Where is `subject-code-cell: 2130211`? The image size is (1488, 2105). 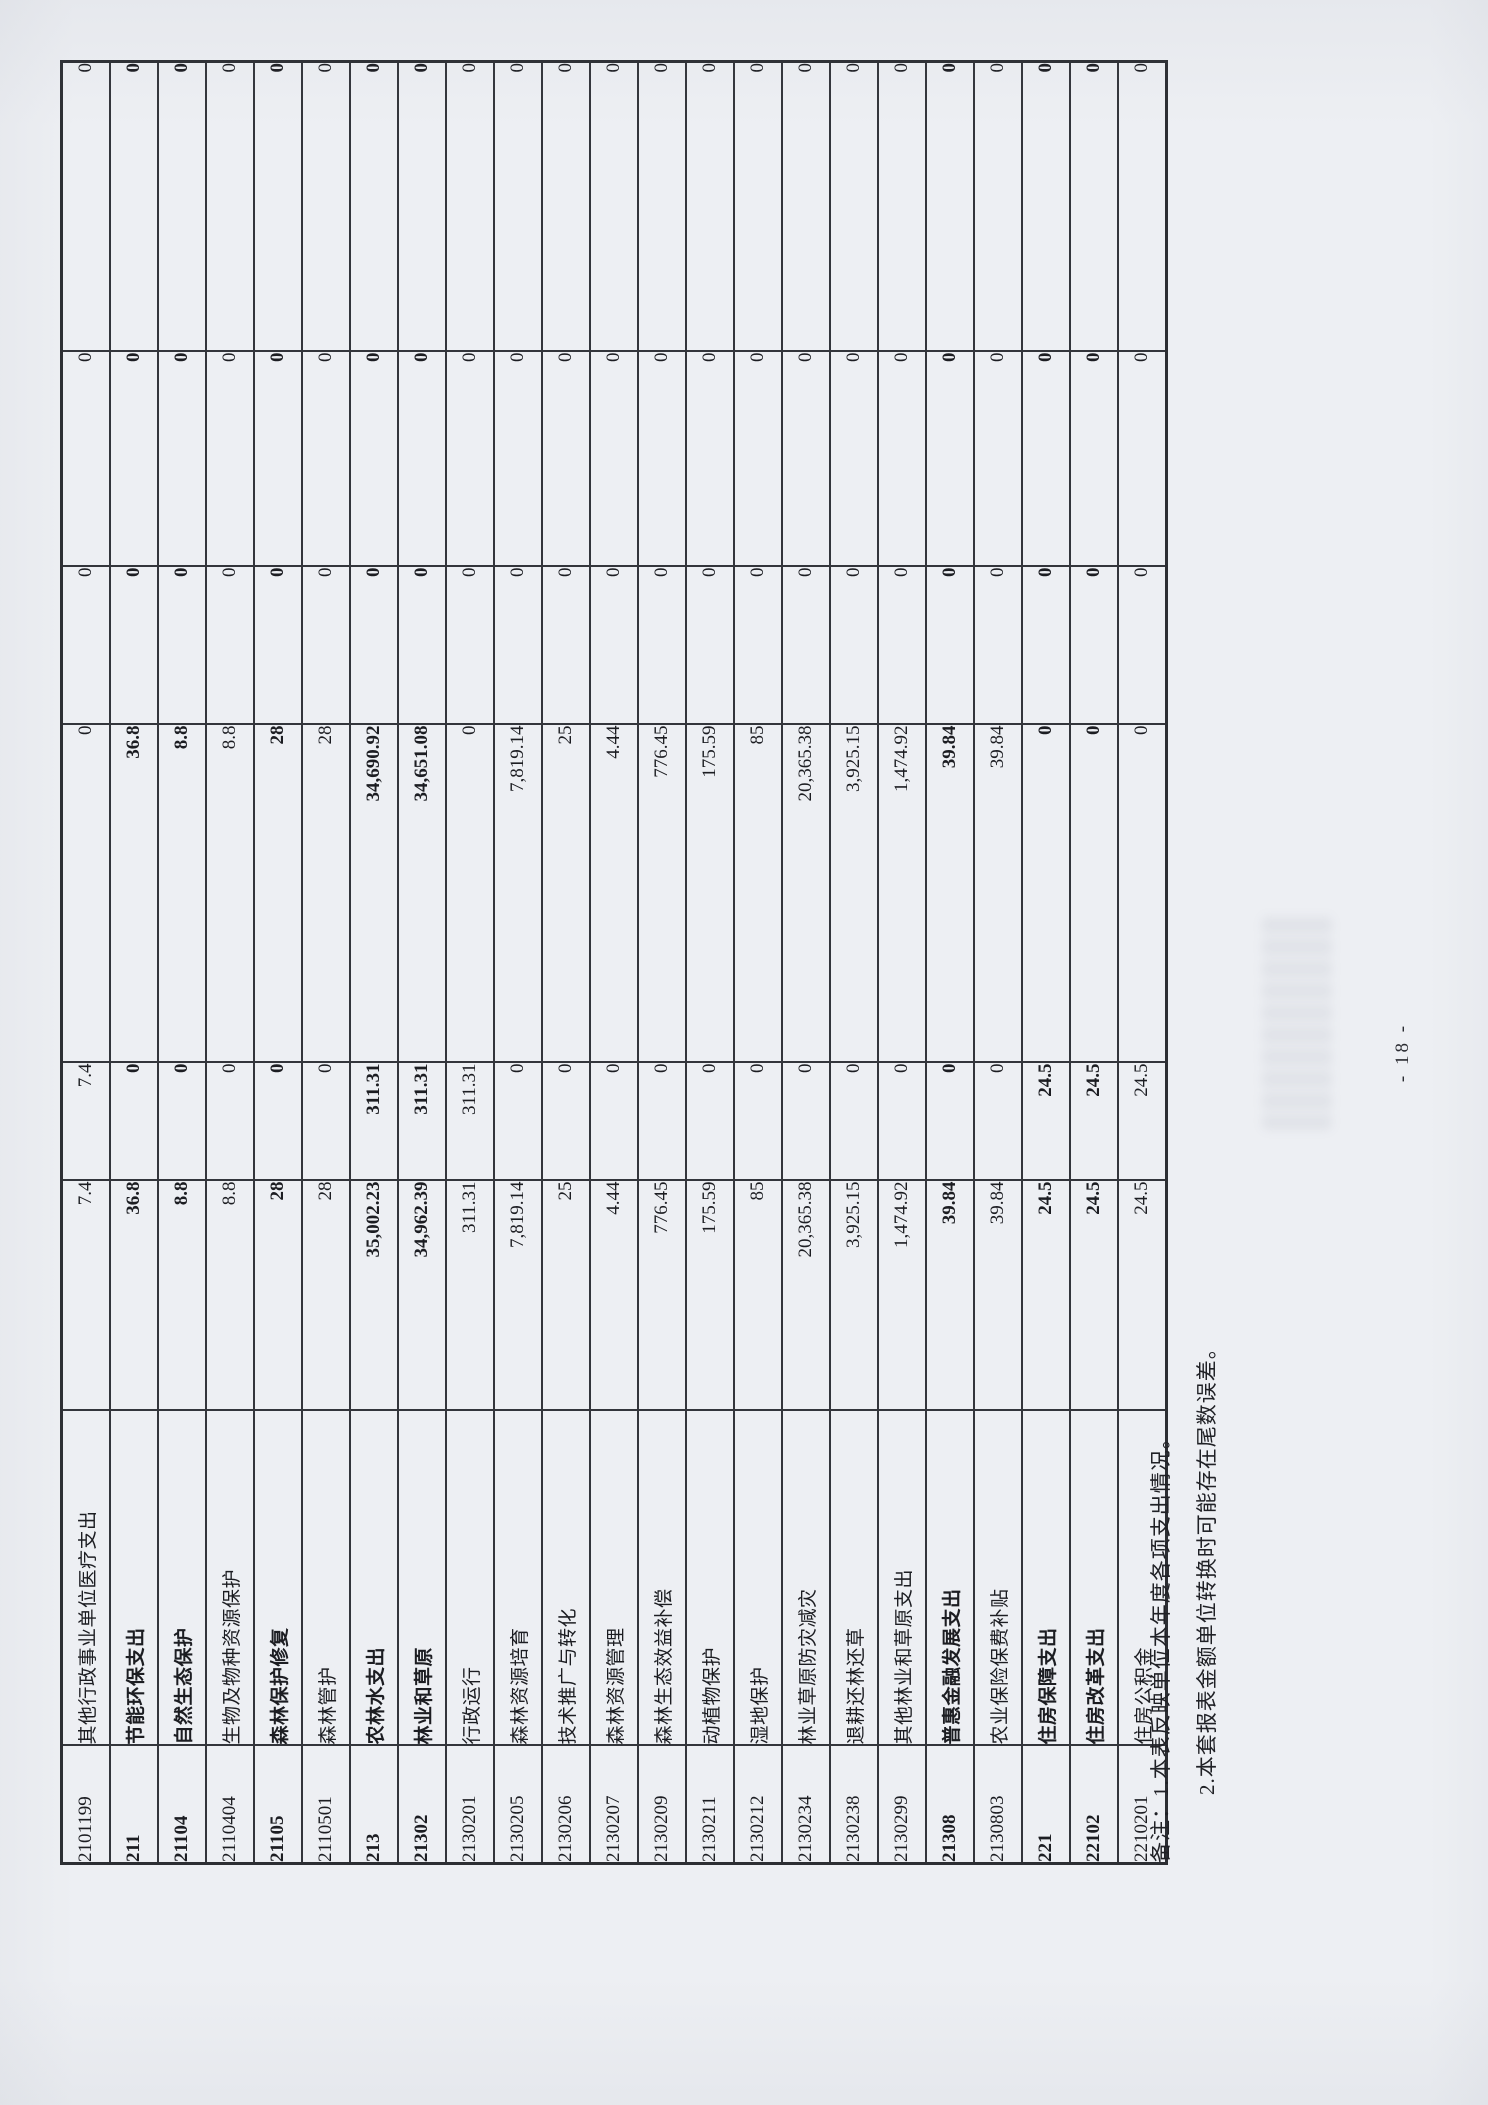 subject-code-cell: 2130211 is located at coordinates (710, 1804).